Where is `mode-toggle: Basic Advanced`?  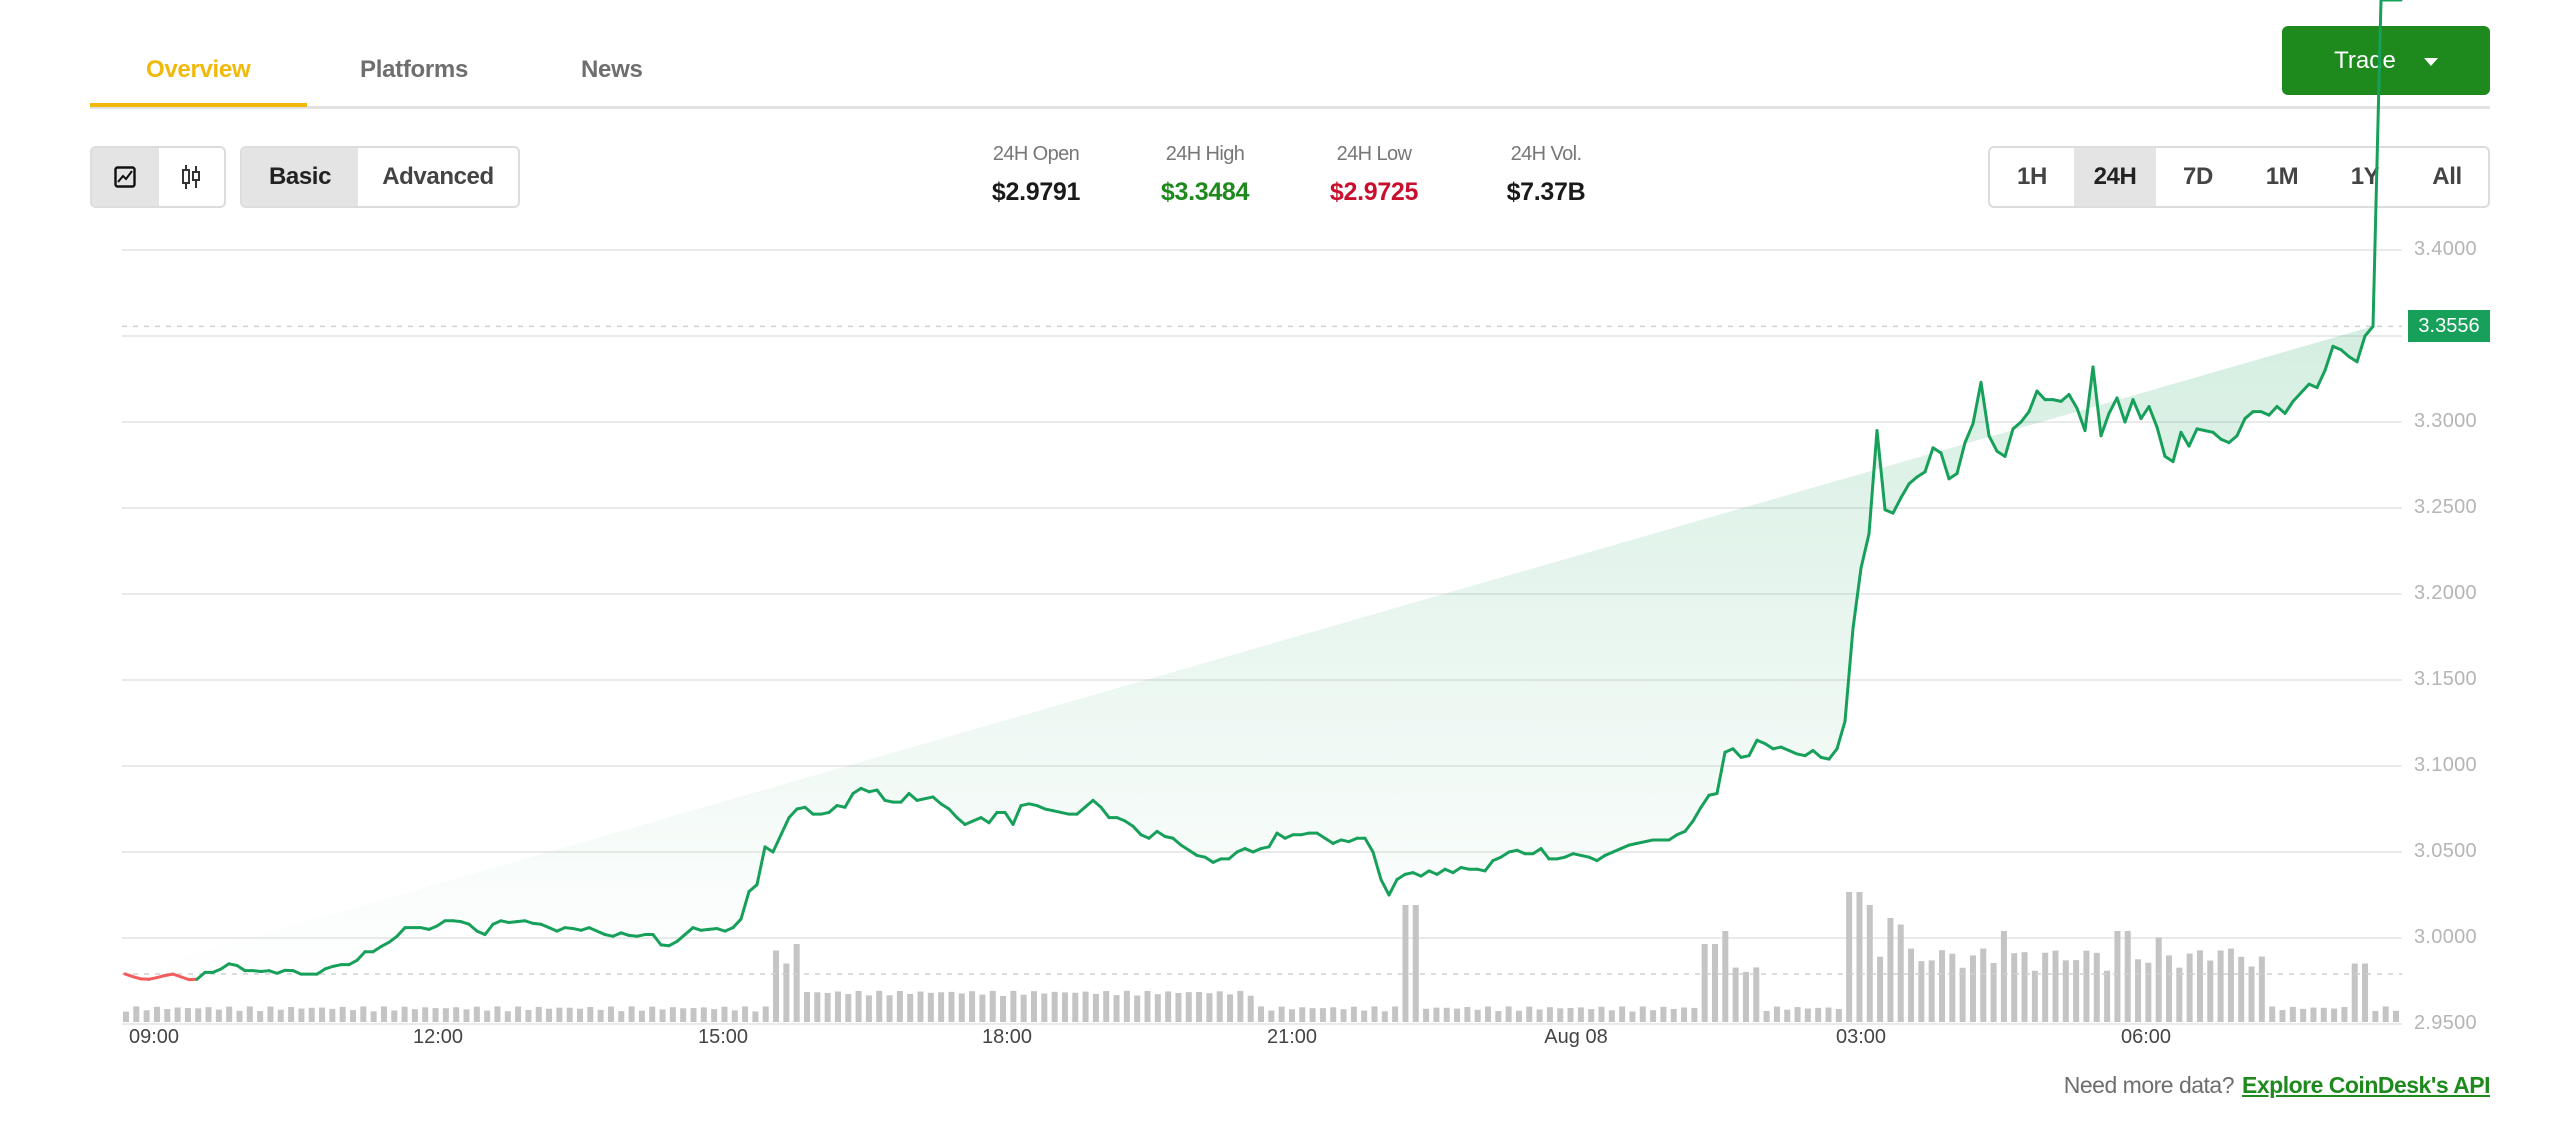
mode-toggle: Basic Advanced is located at coordinates (380, 177).